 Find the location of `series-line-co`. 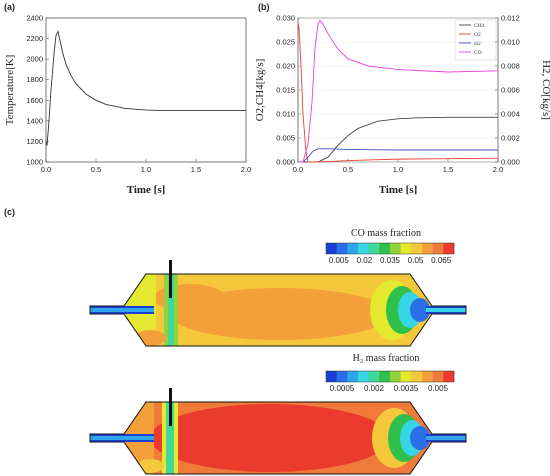

series-line-co is located at coordinates (398, 91).